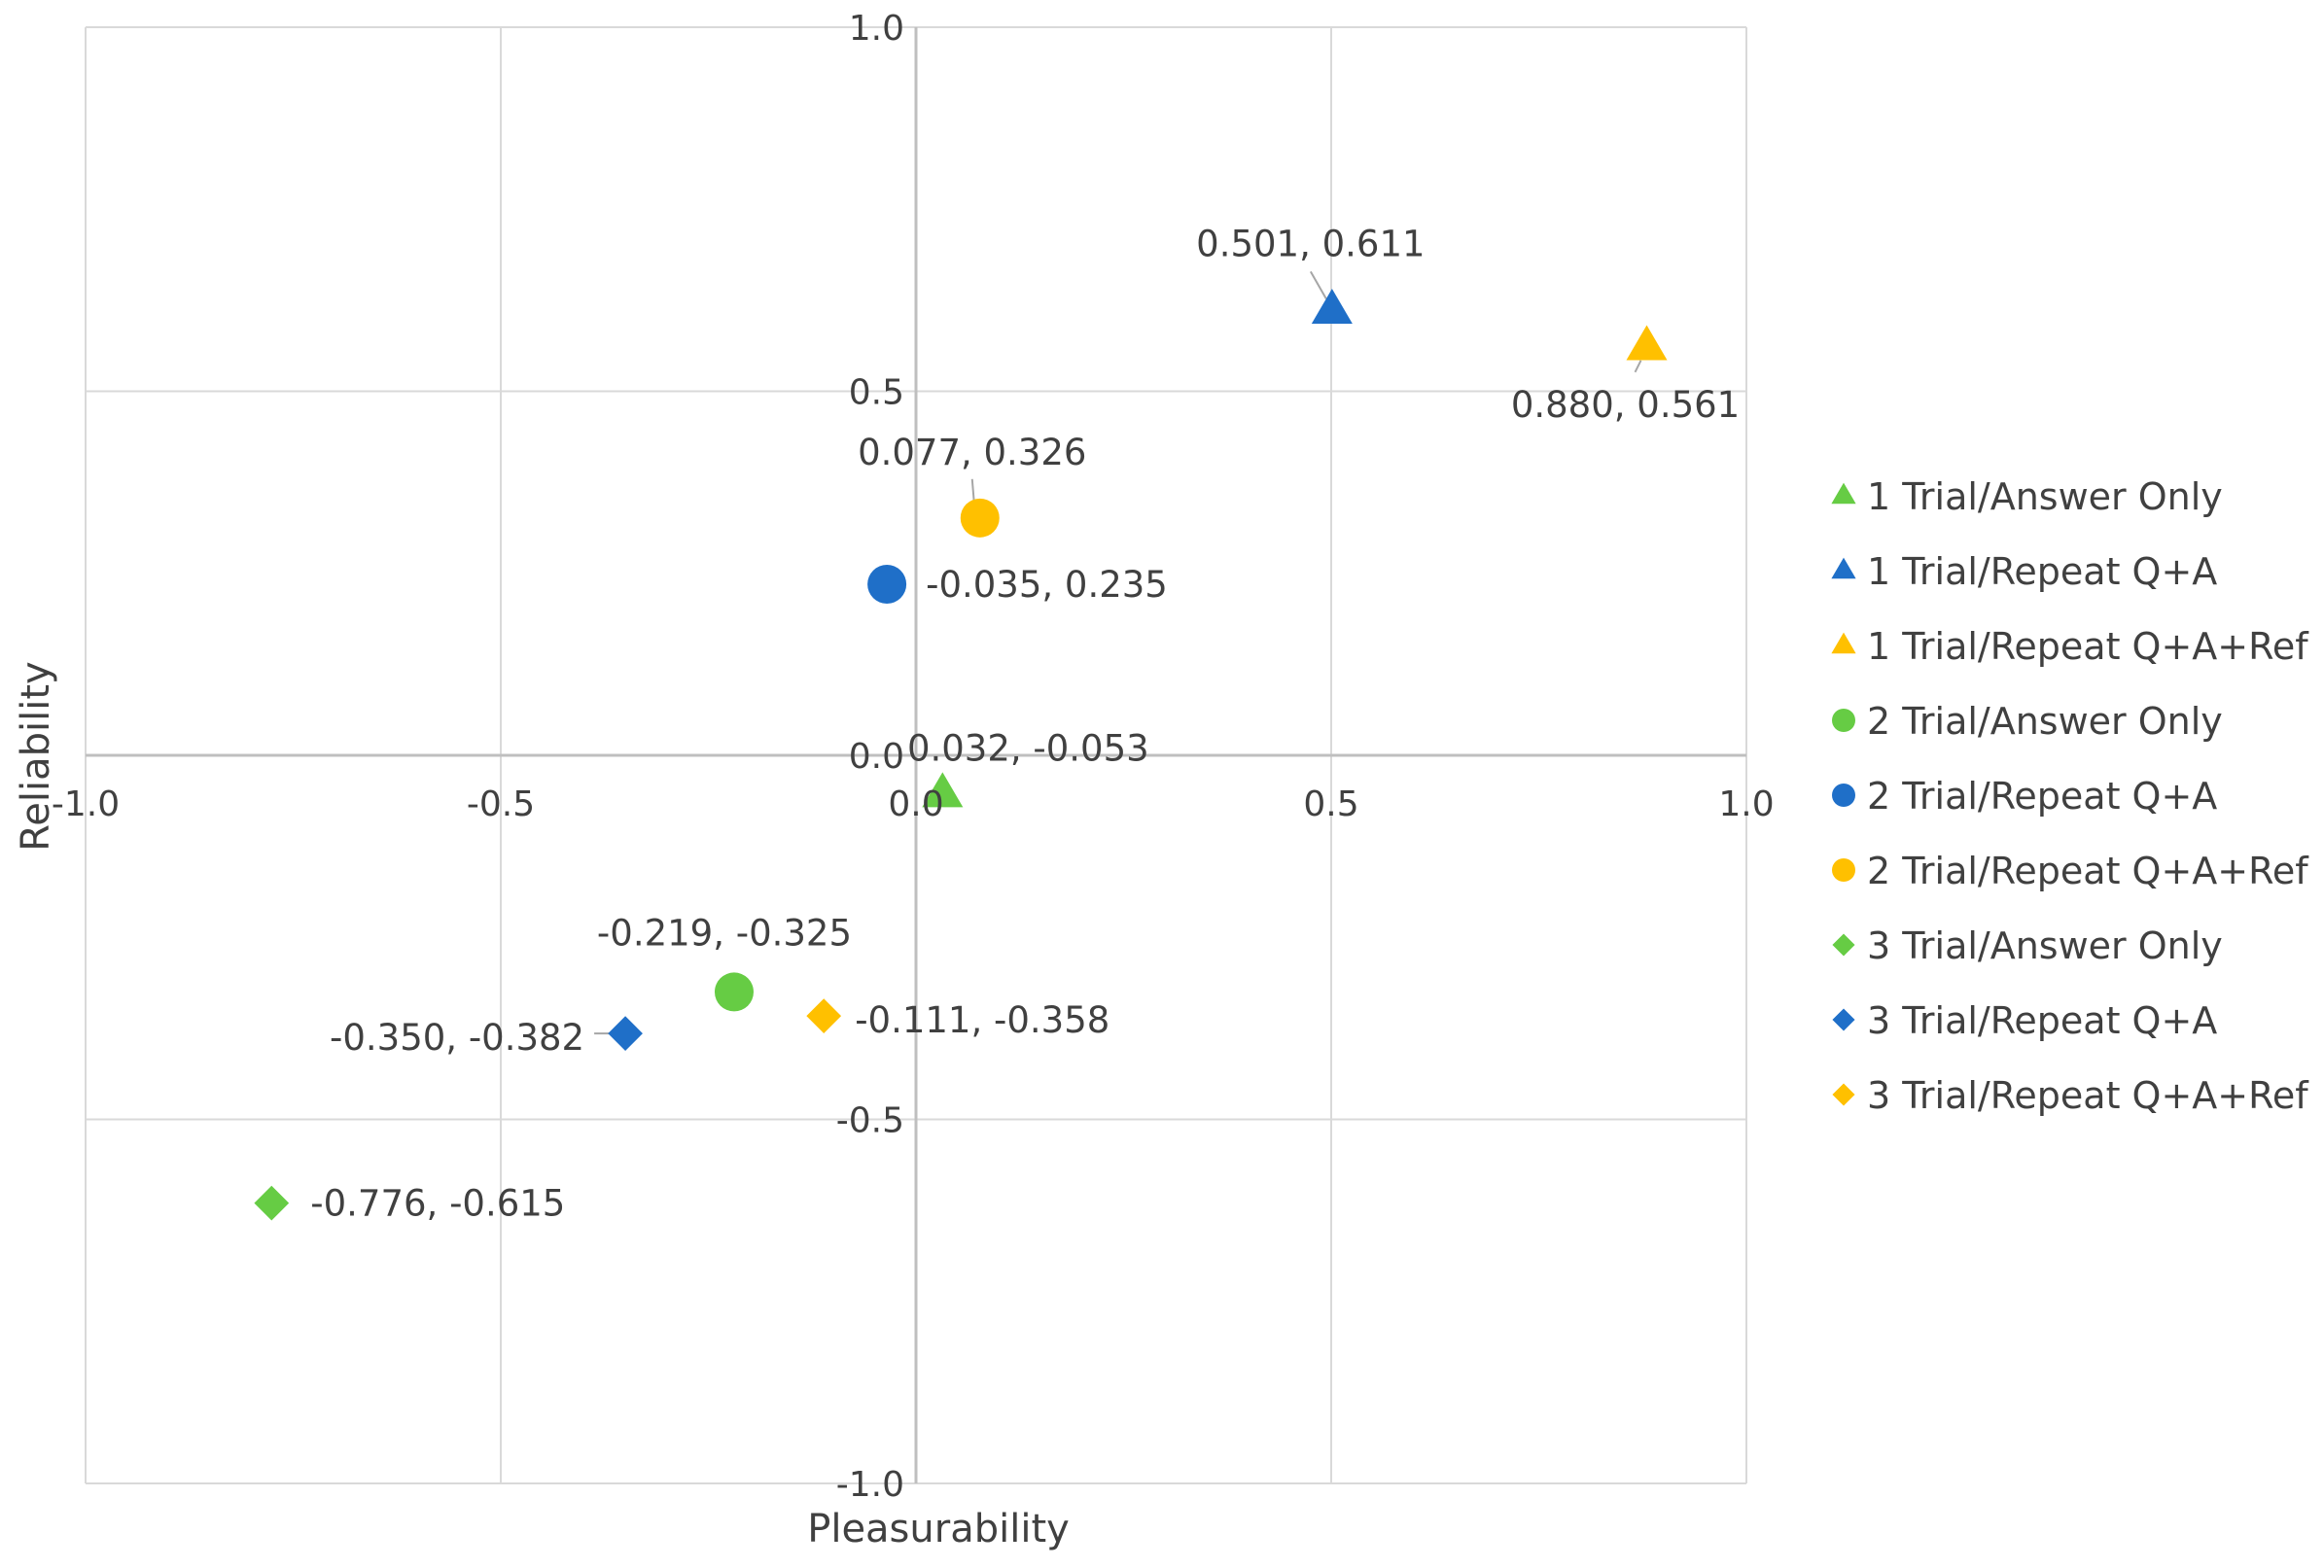 The image size is (2324, 1568). What do you see at coordinates (972, 452) in the screenshot?
I see `data-label: 0.077, 0.326` at bounding box center [972, 452].